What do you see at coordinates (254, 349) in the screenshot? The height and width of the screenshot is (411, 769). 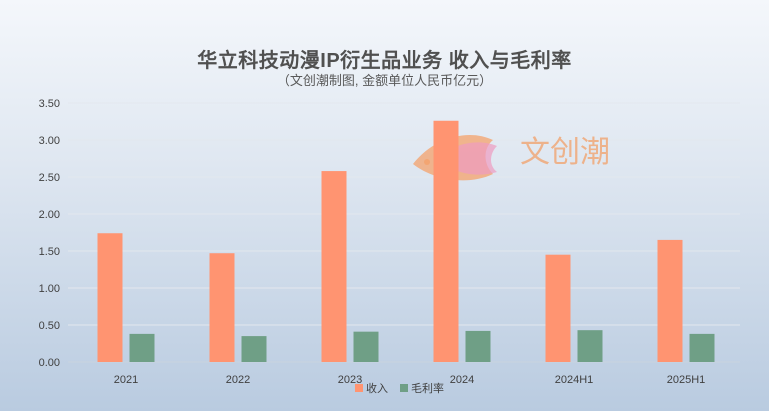 I see `bar-gross-margin-2022` at bounding box center [254, 349].